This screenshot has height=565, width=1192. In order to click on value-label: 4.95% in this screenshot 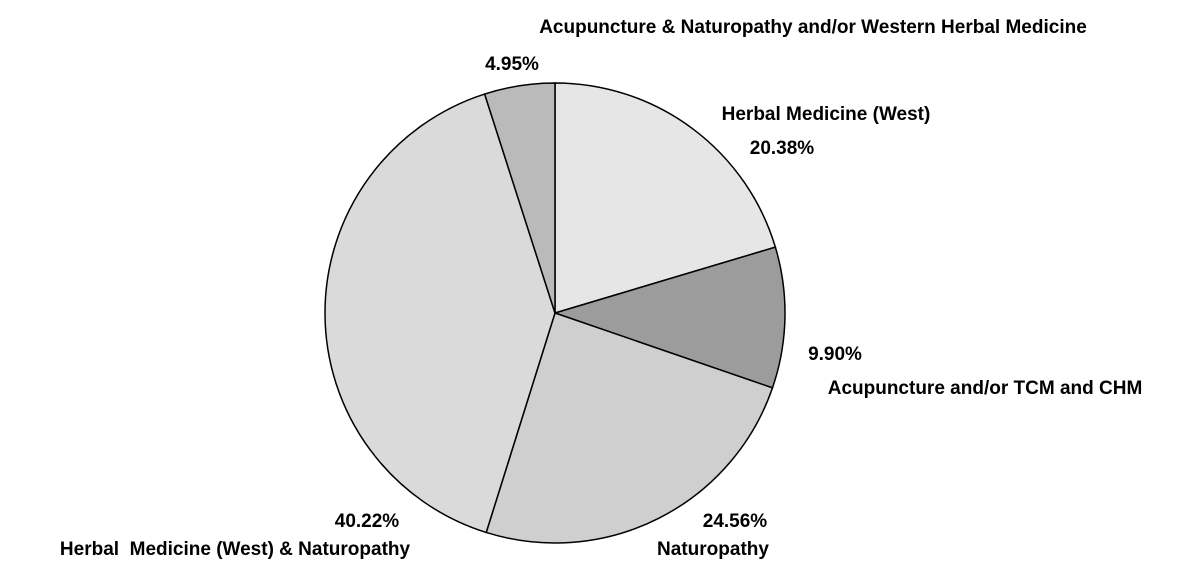, I will do `click(512, 64)`.